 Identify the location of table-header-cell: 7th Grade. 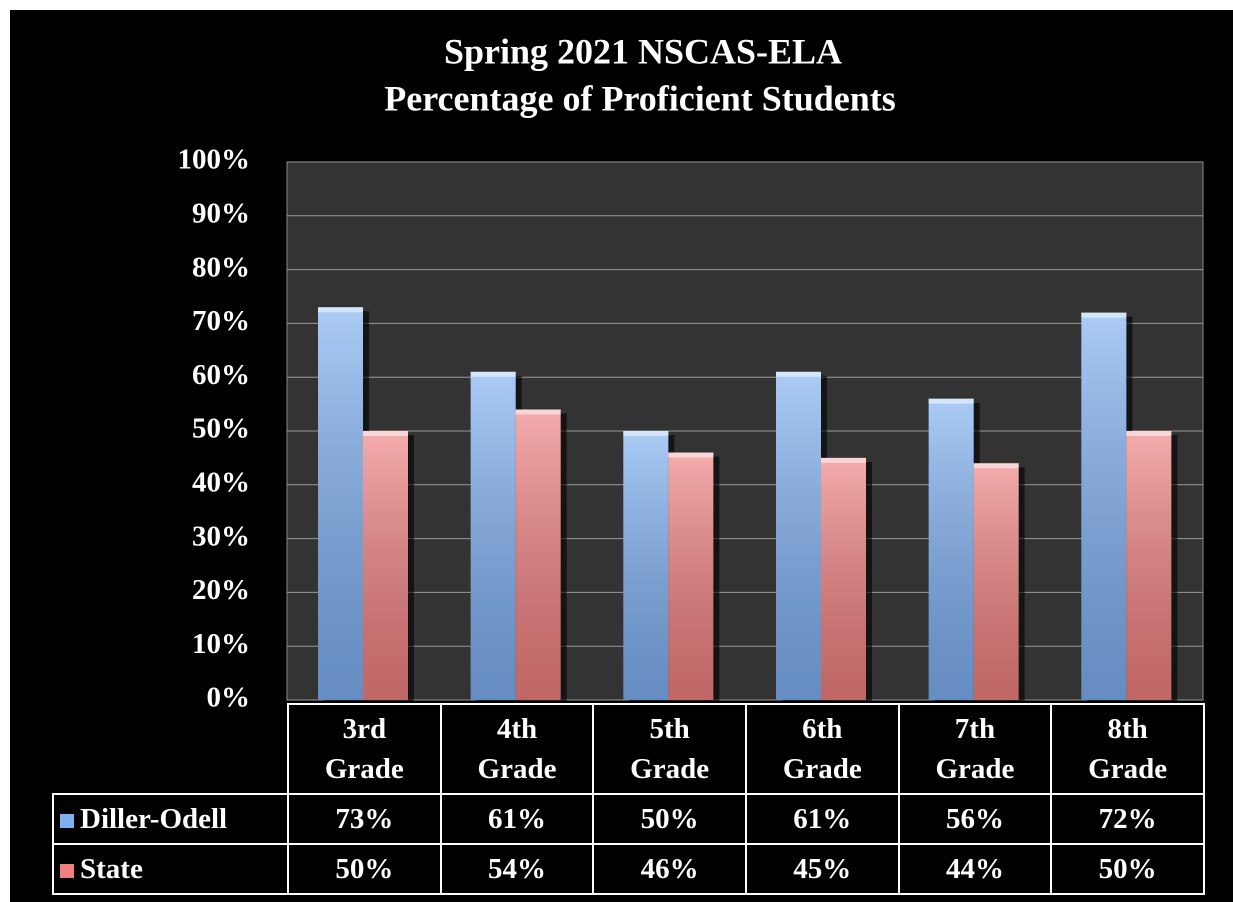
(975, 749).